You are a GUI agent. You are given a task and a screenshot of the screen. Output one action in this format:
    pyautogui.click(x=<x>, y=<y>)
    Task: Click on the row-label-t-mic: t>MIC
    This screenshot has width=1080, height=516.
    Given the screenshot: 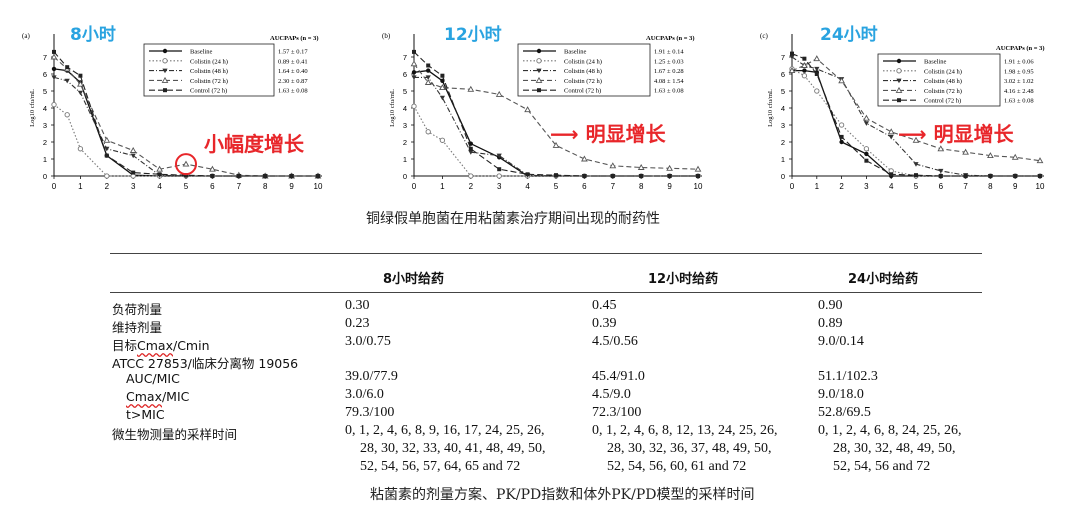 What is the action you would take?
    pyautogui.click(x=145, y=414)
    